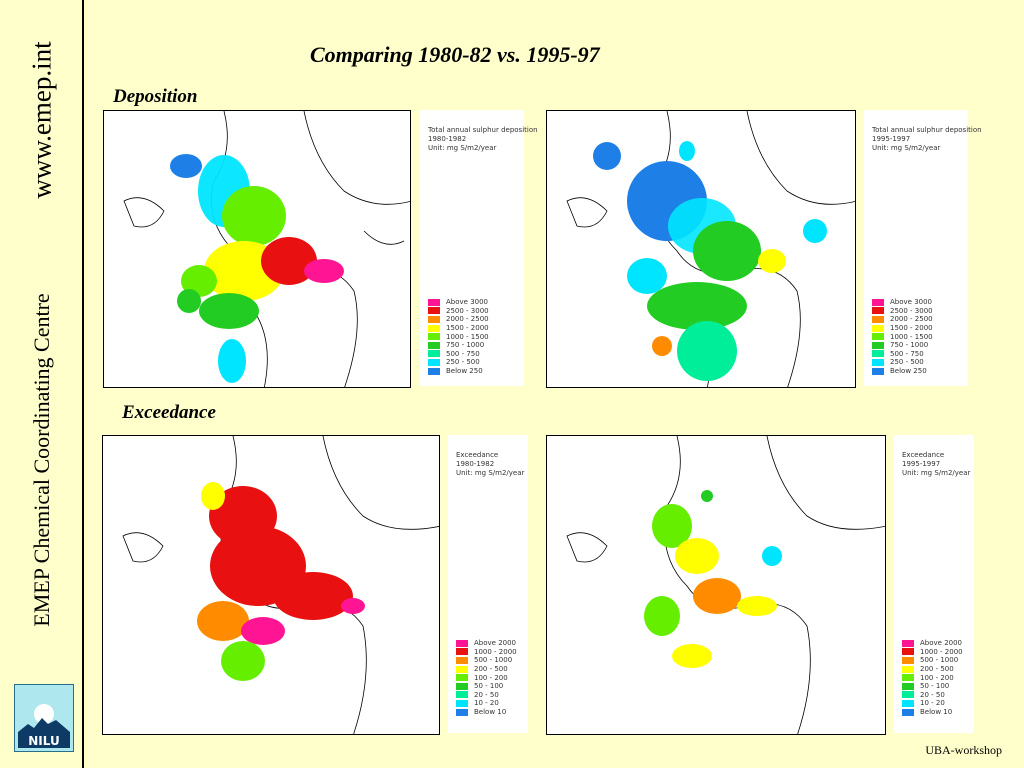  I want to click on map-deposition-1980, so click(257, 249).